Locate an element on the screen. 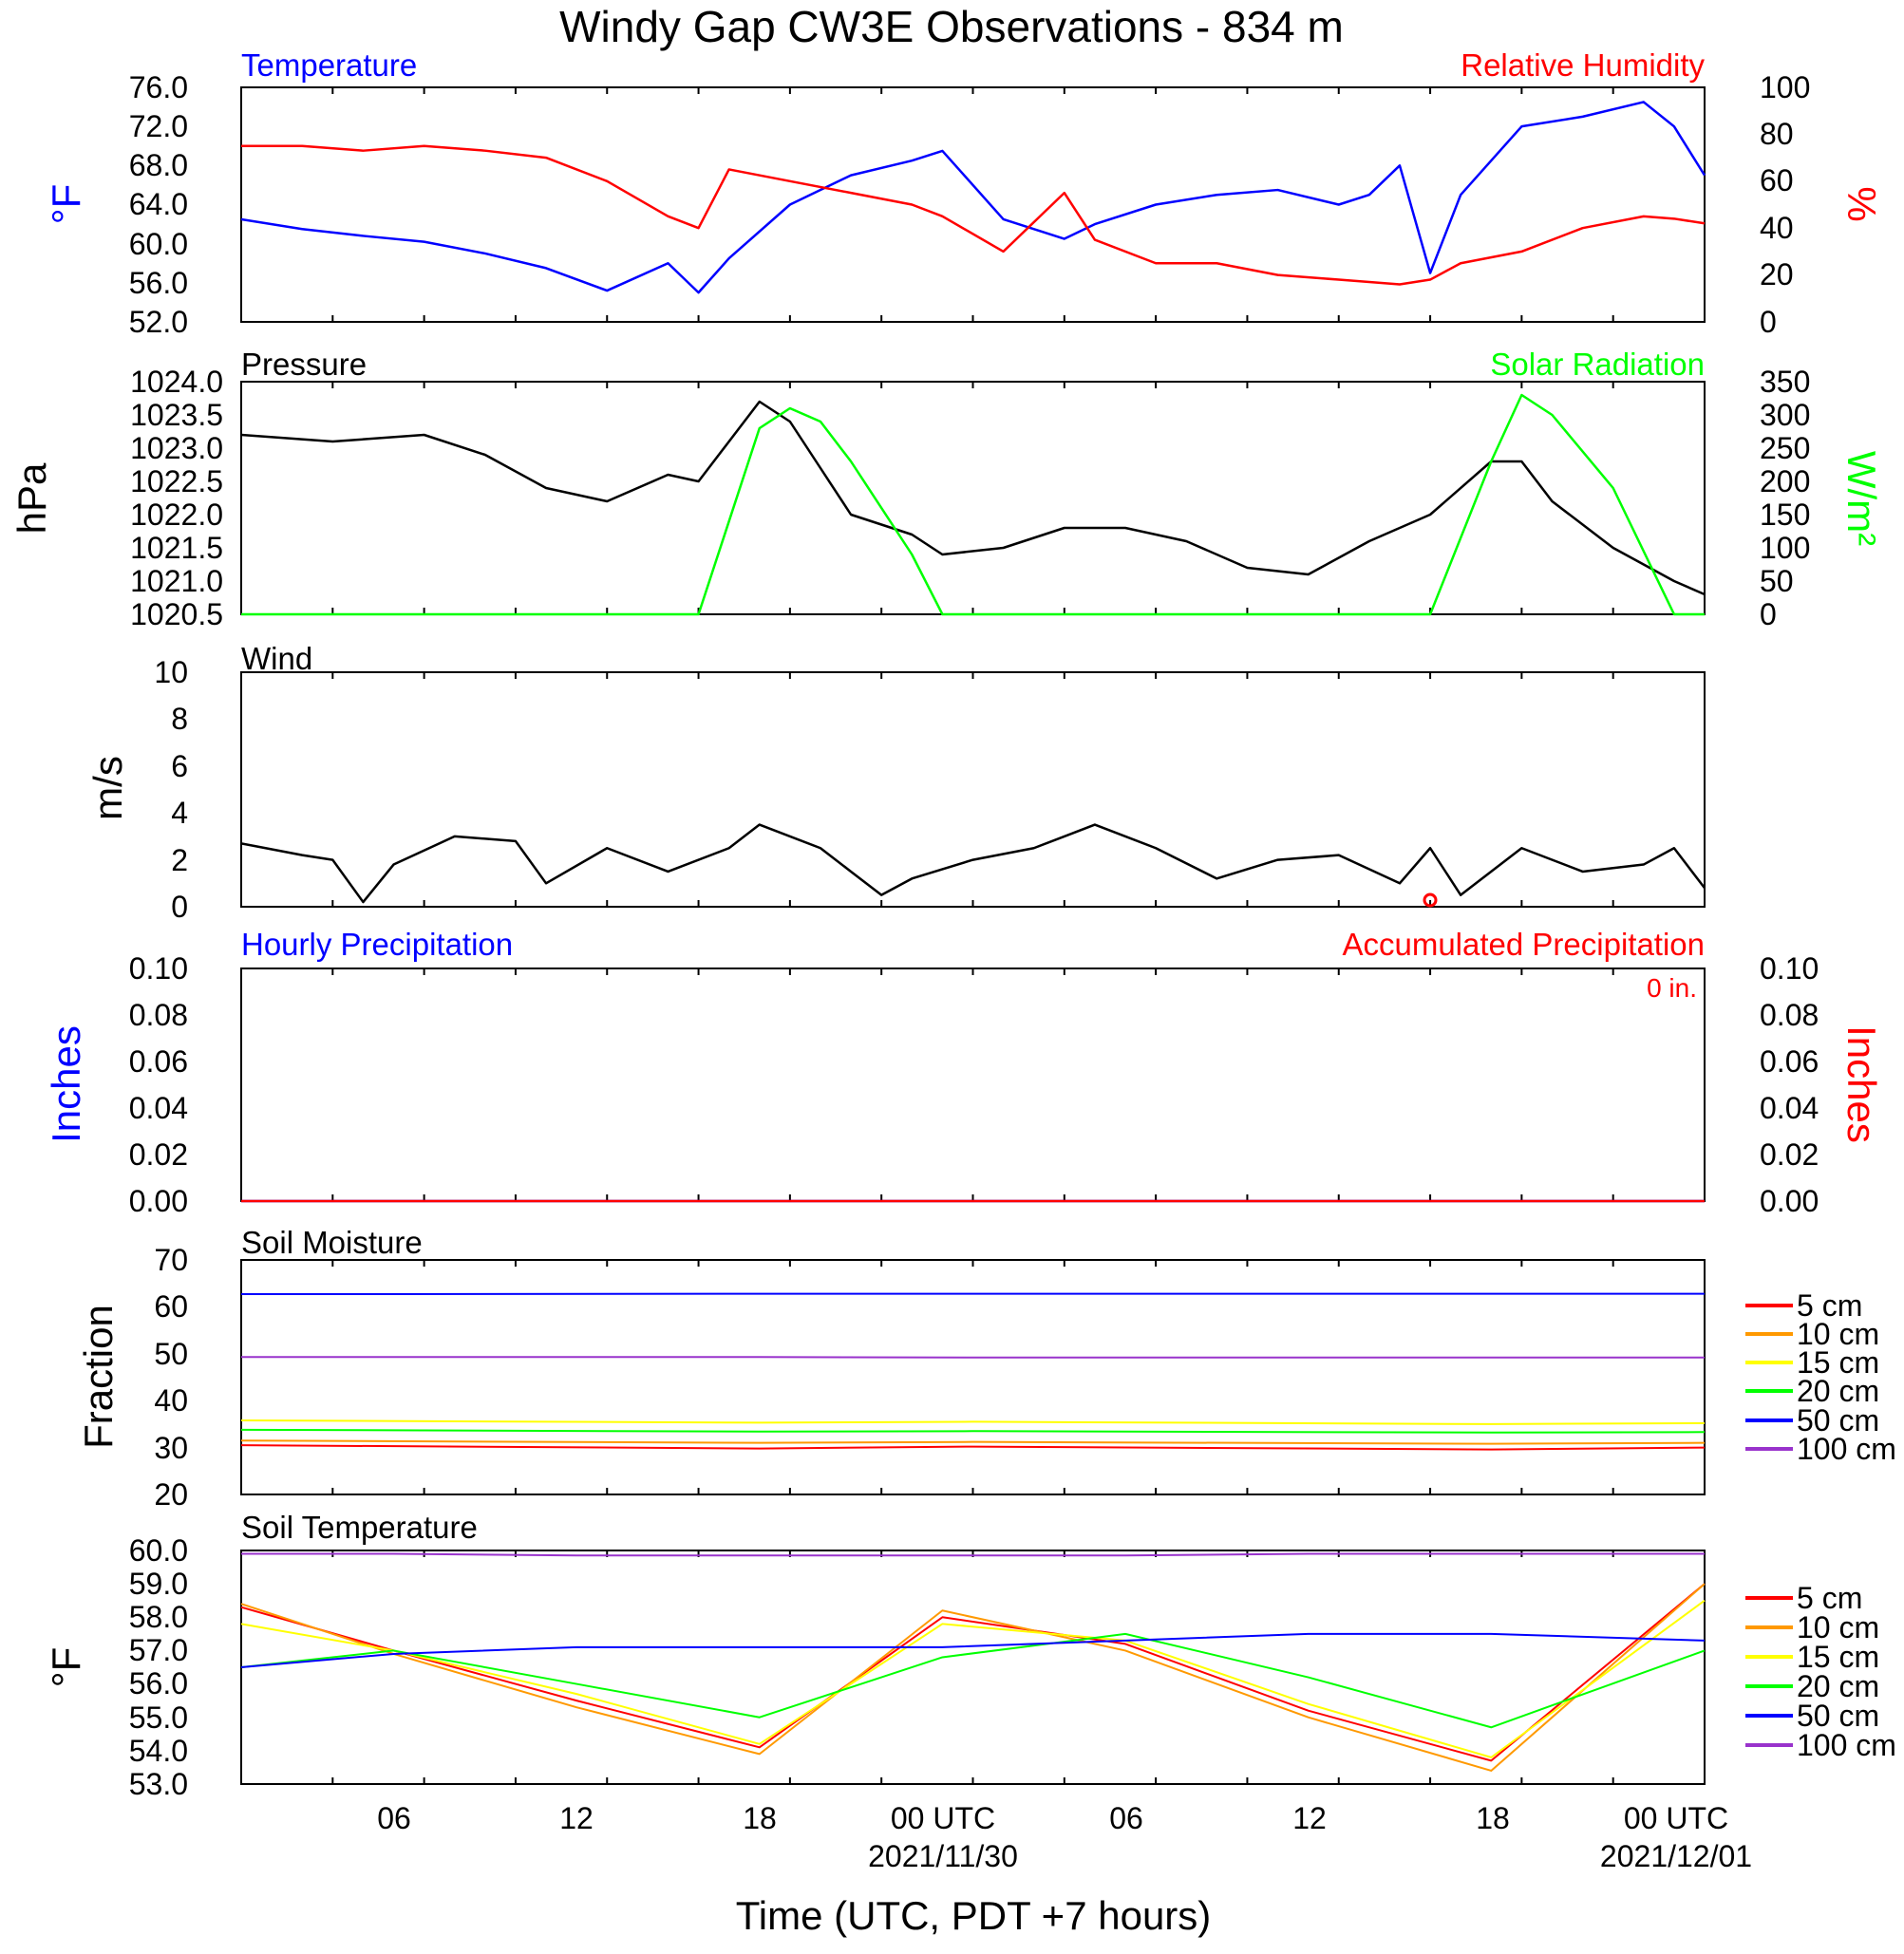 The height and width of the screenshot is (1954, 1904). soil-moisture-plot-frame is located at coordinates (973, 1377).